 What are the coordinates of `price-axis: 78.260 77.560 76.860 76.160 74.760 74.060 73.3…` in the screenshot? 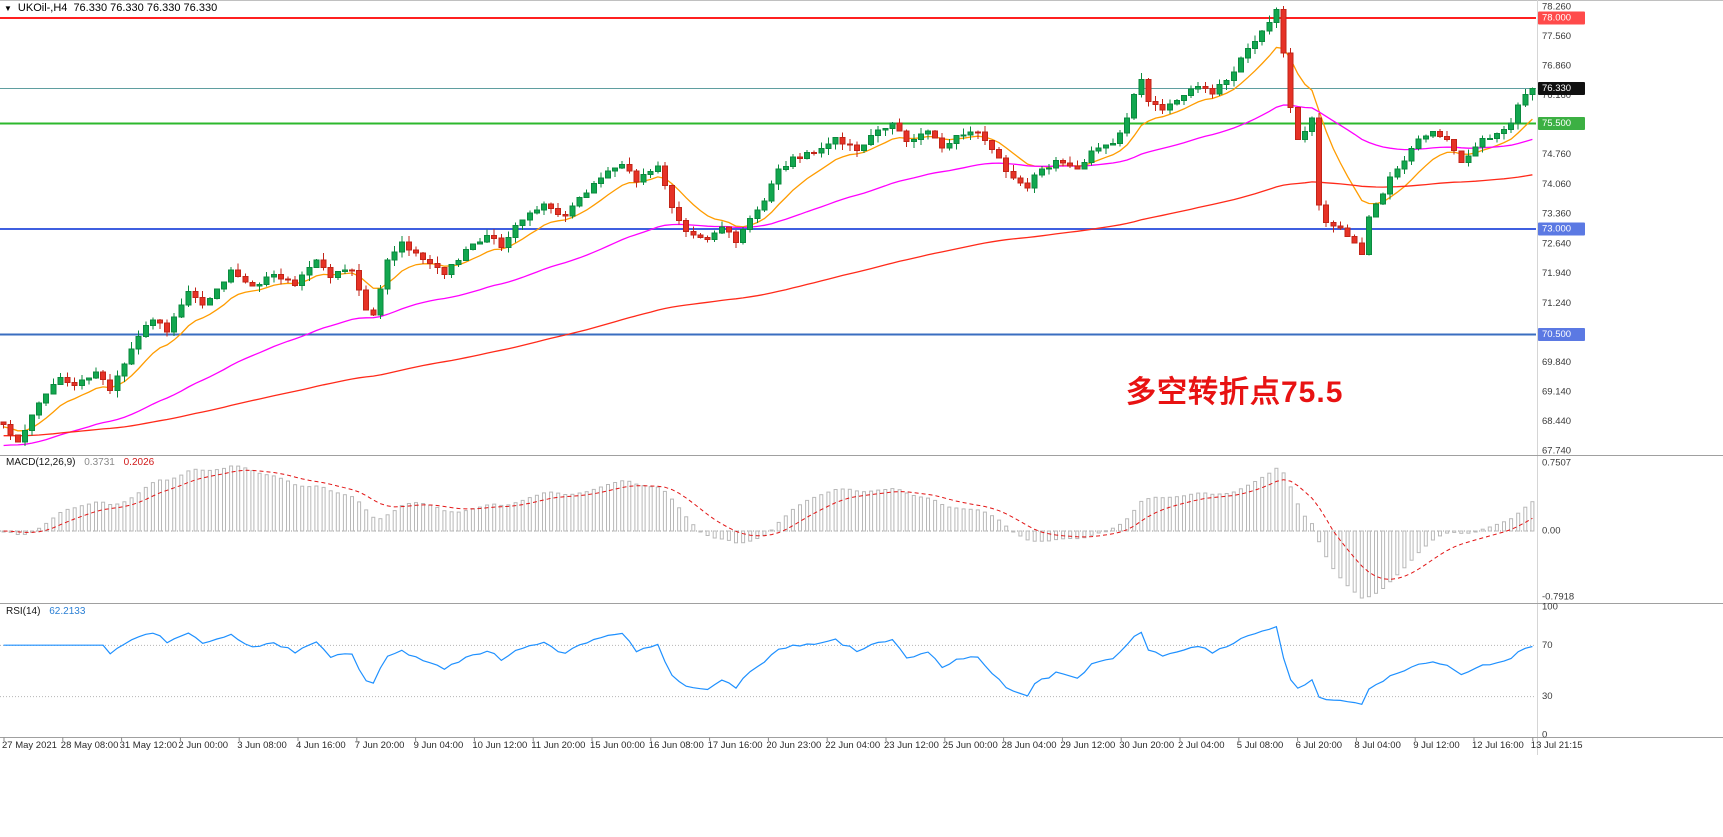 It's located at (1561, 229).